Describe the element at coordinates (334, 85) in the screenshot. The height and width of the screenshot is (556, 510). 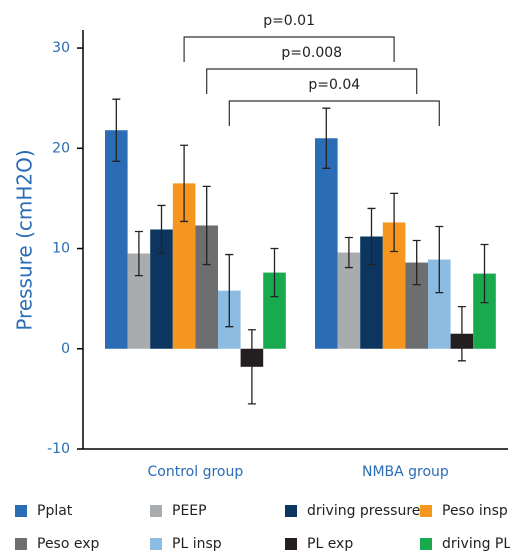
I see `annotation: p=0.04` at that location.